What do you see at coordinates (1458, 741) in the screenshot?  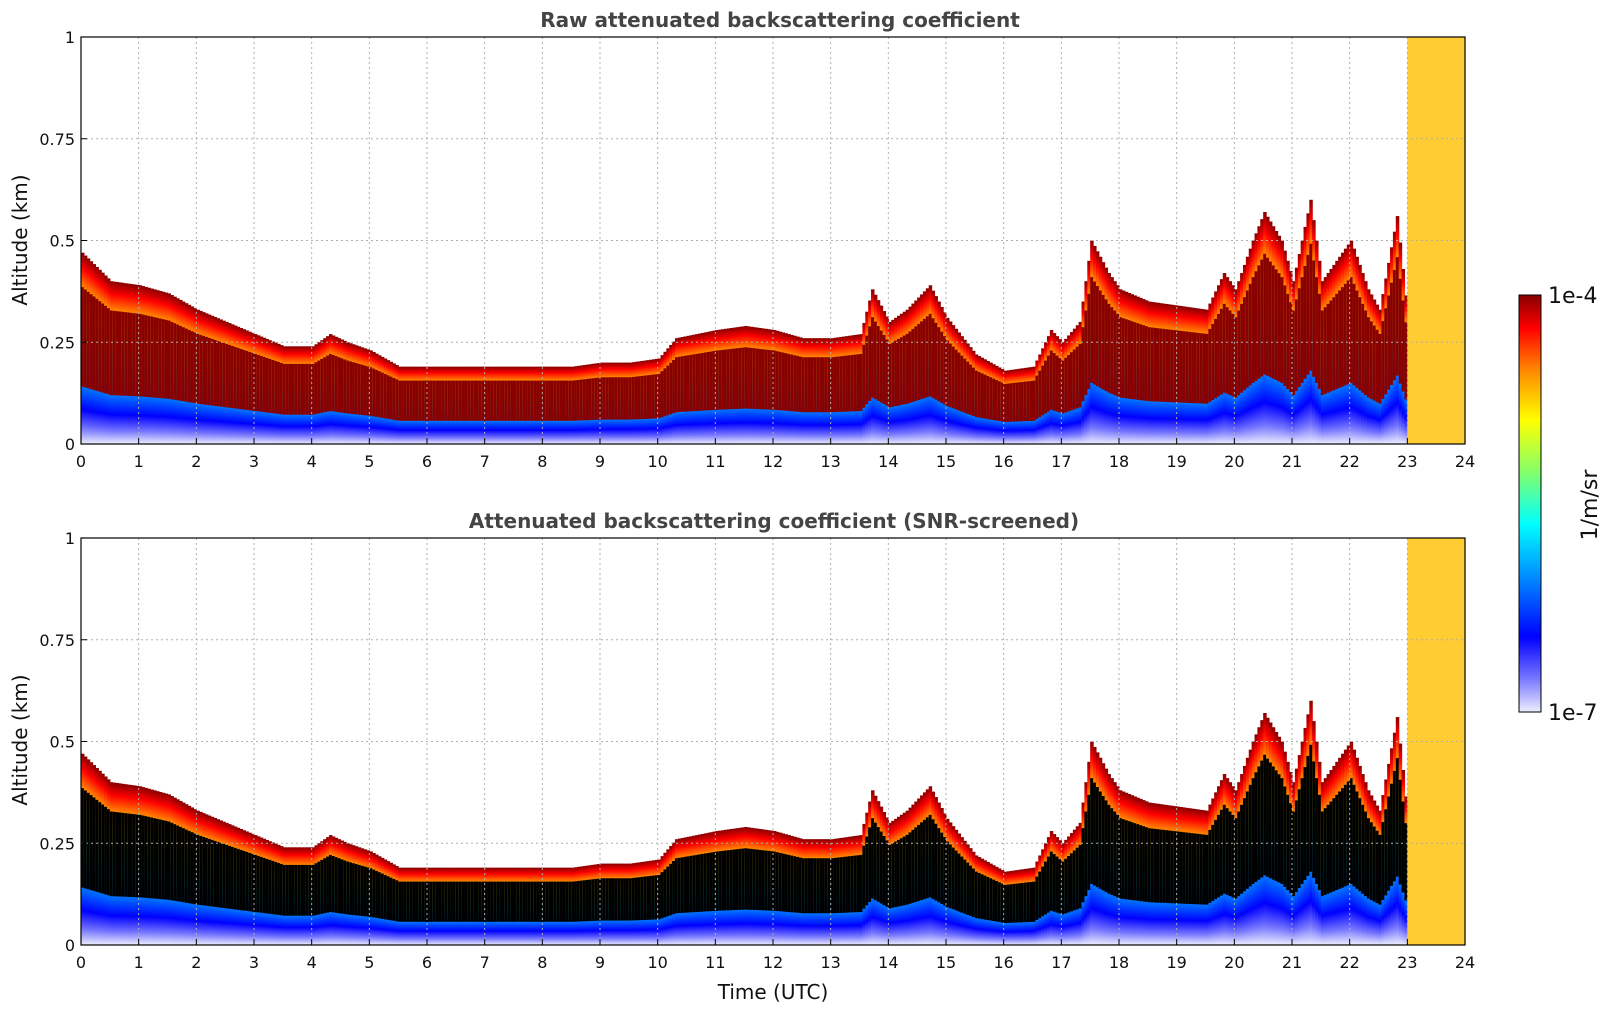 I see `heatmap-column` at bounding box center [1458, 741].